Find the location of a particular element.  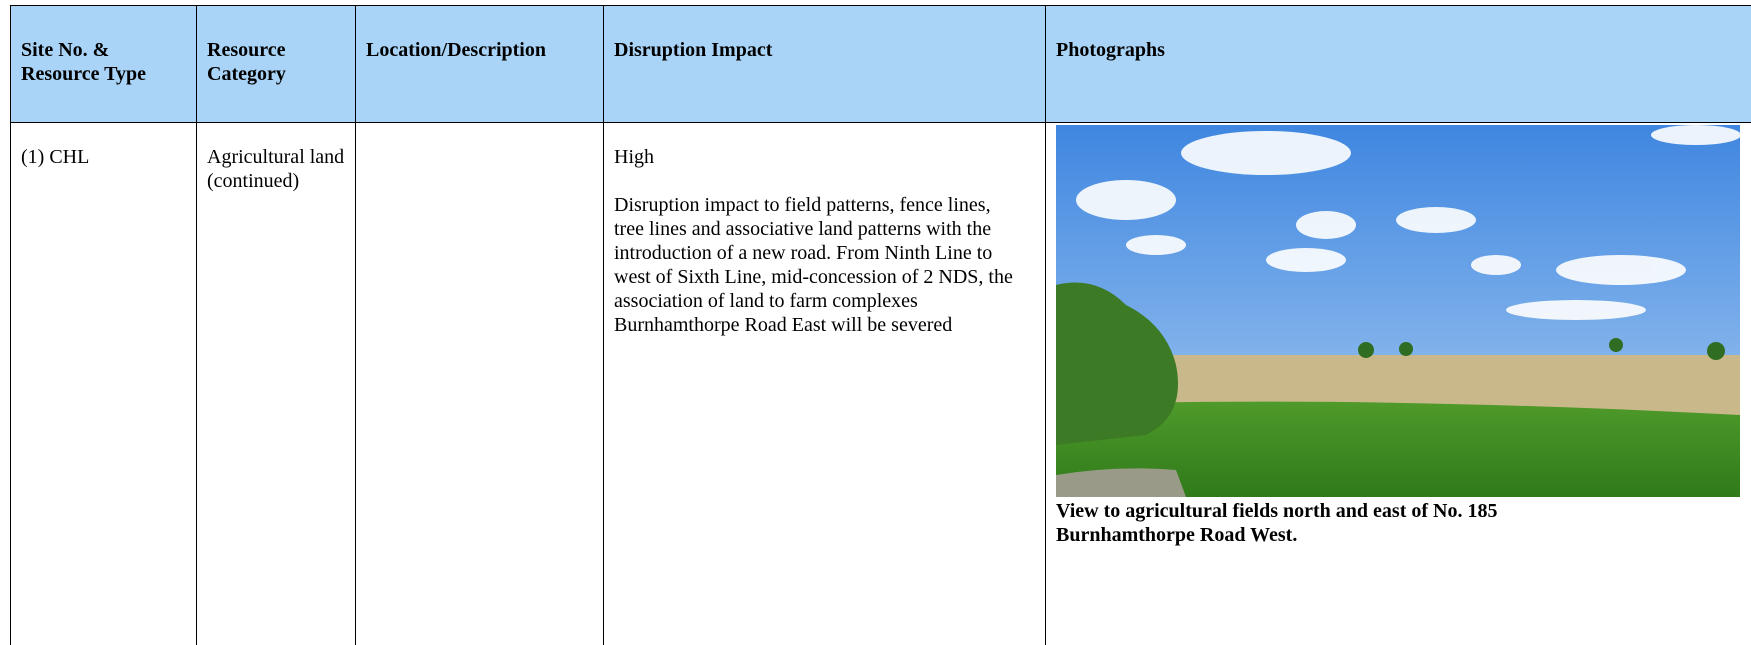

header-cell: Location/Description is located at coordinates (480, 64).